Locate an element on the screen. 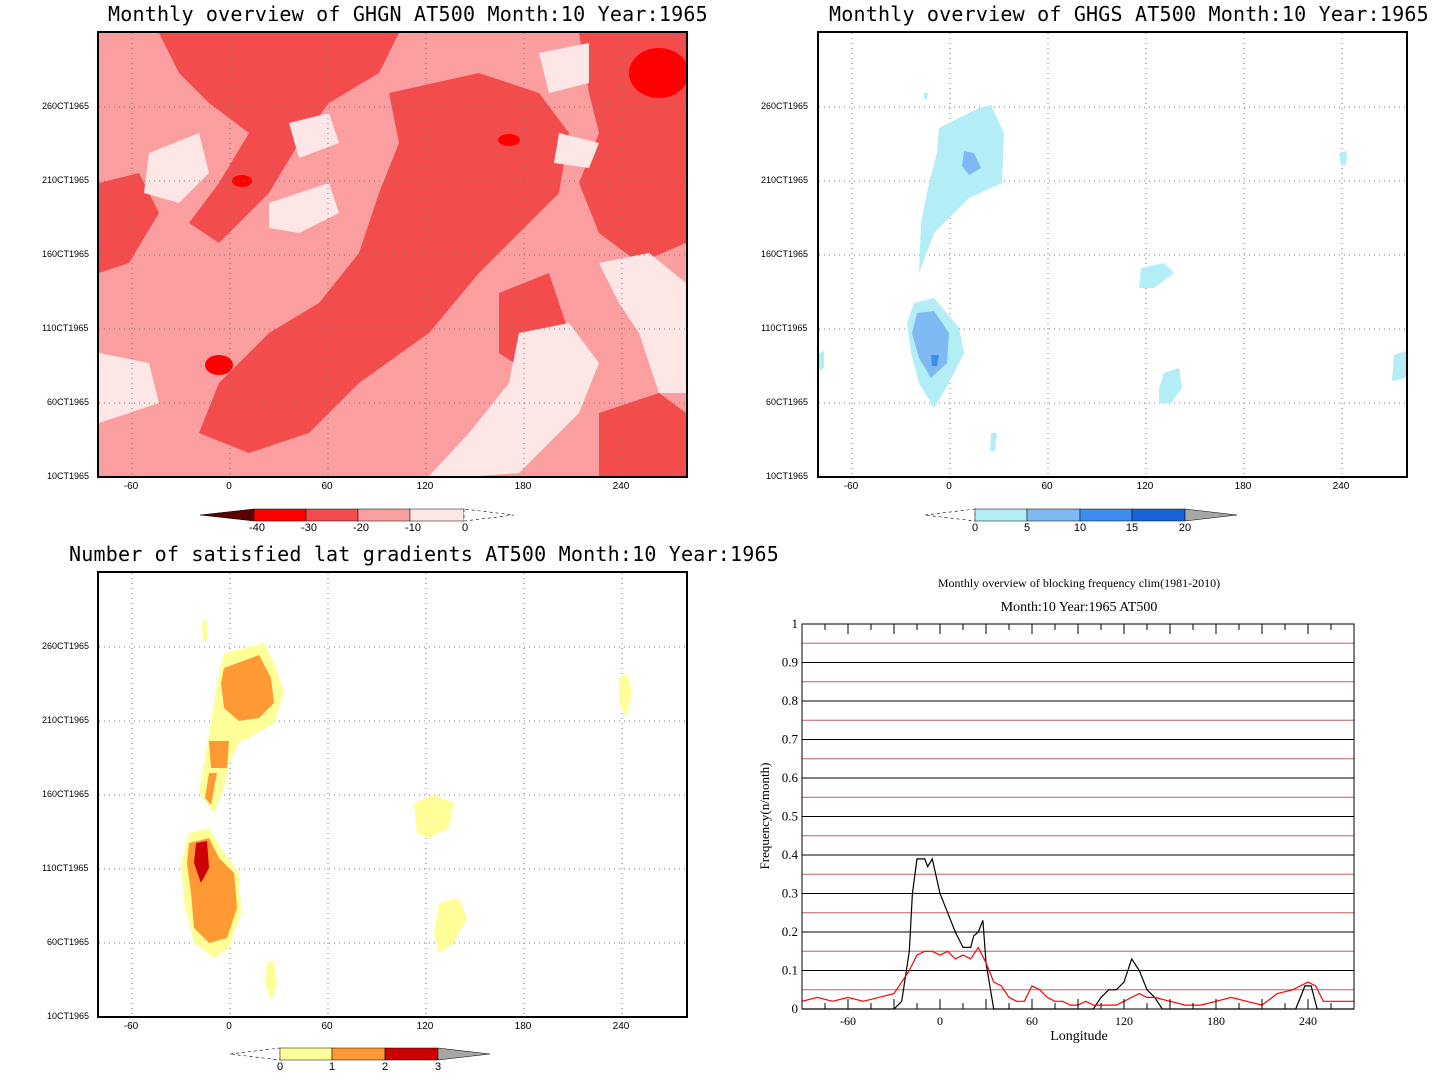 The image size is (1440, 1091). ghgn-cb-label: 0 is located at coordinates (465, 528).